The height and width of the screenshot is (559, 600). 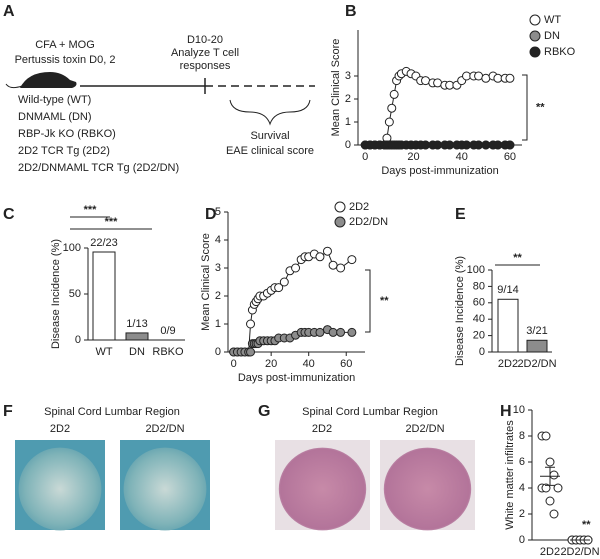 I want to click on schematic-text: Survival, so click(x=269, y=136).